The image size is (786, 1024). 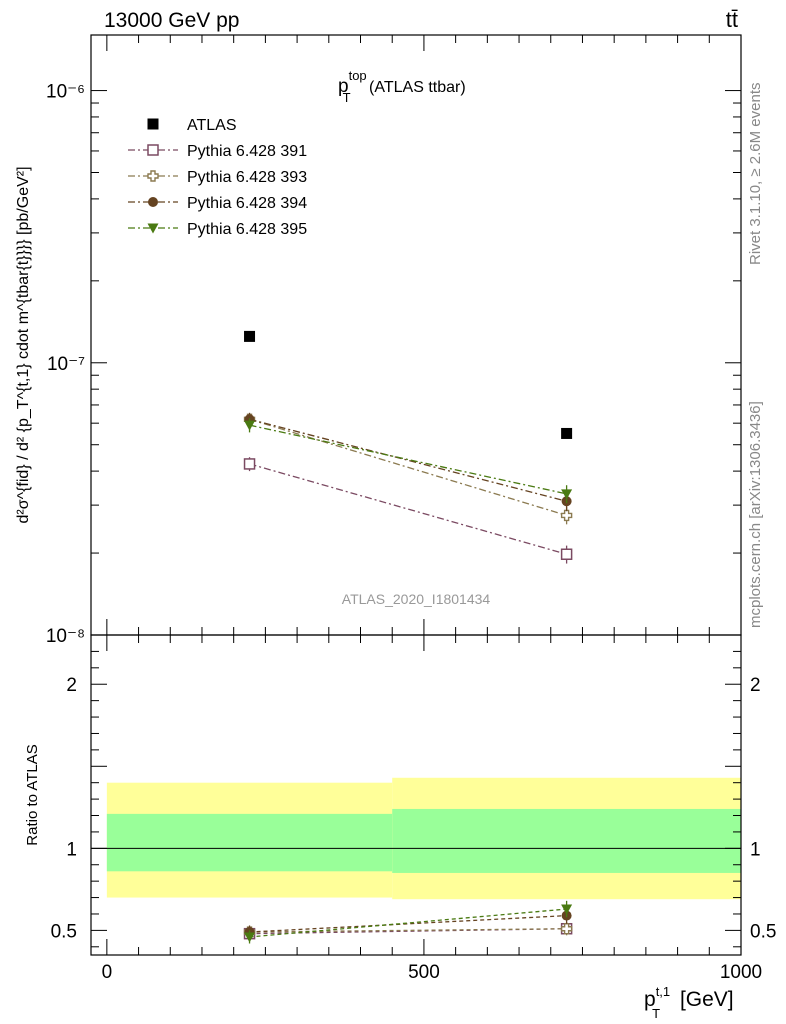 What do you see at coordinates (415, 87) in the screenshot?
I see `main-plot-title-text: (ATLAS ttbar)` at bounding box center [415, 87].